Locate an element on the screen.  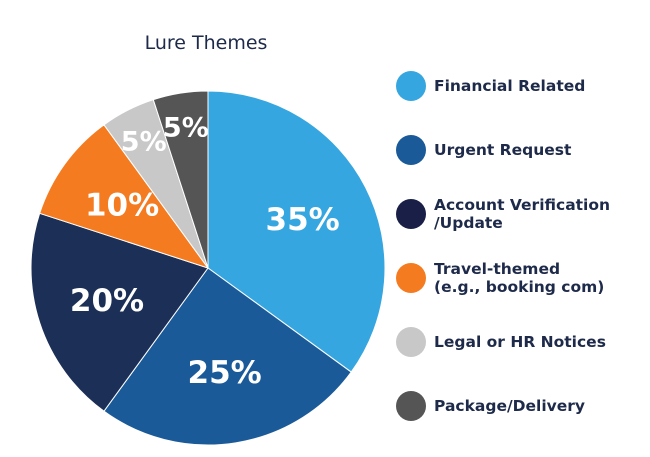
pie-slice-account-verification-update is located at coordinates (119, 312).